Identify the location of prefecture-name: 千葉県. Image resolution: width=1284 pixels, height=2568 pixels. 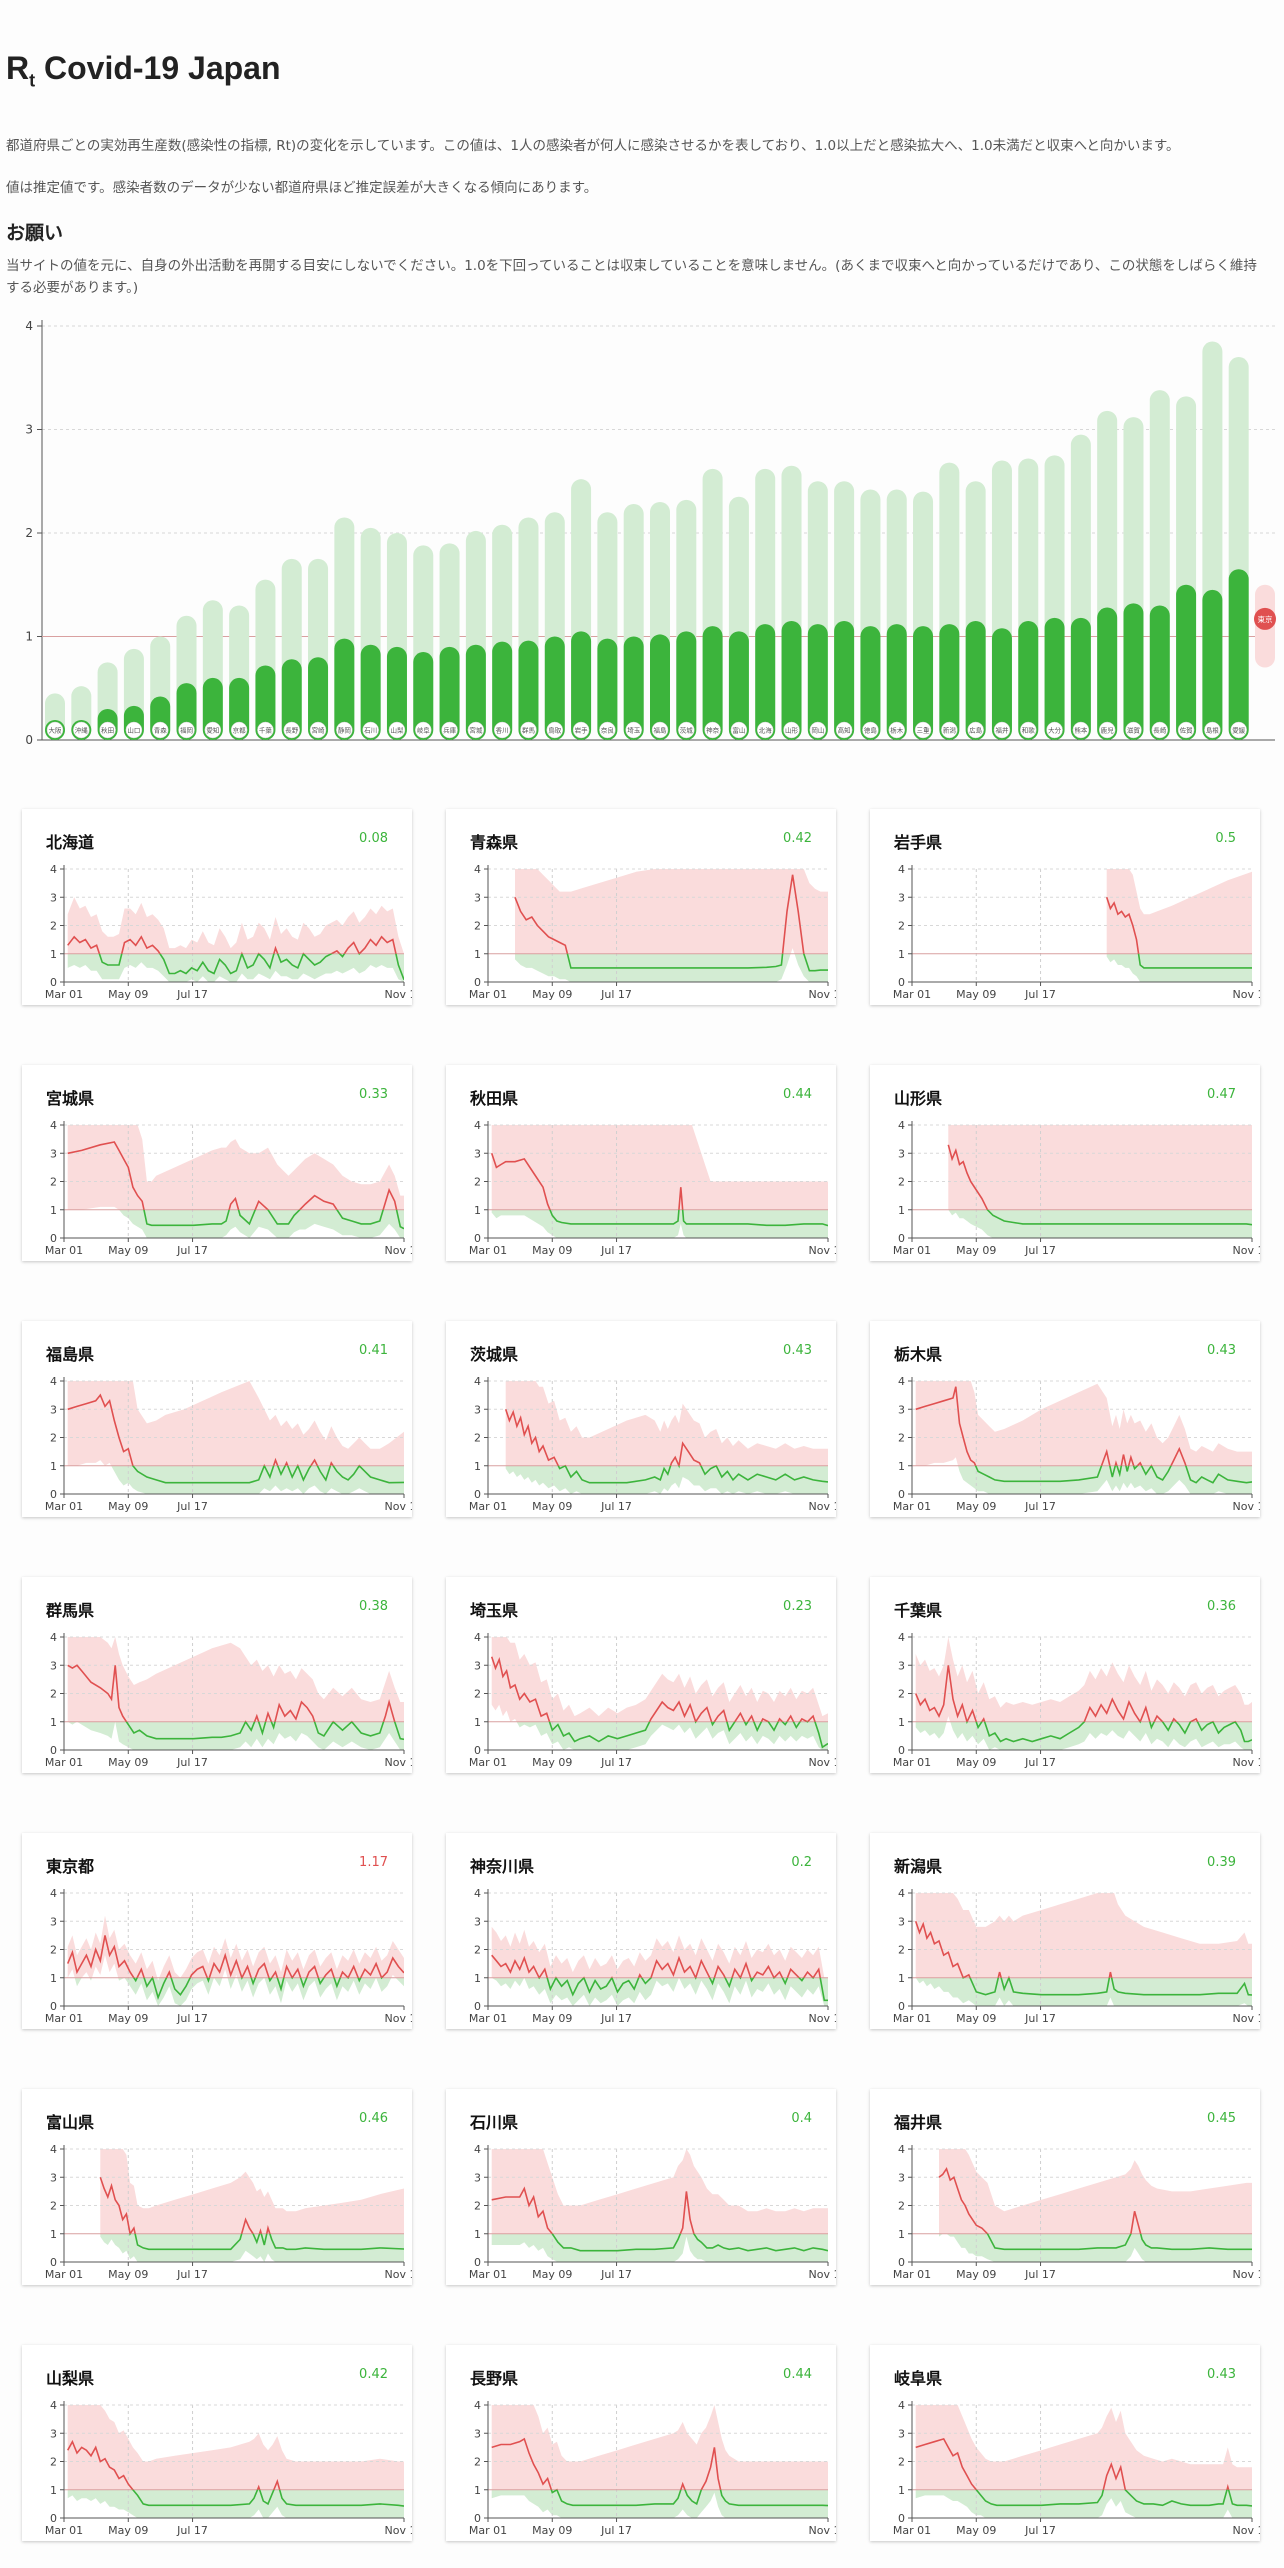
(918, 1610).